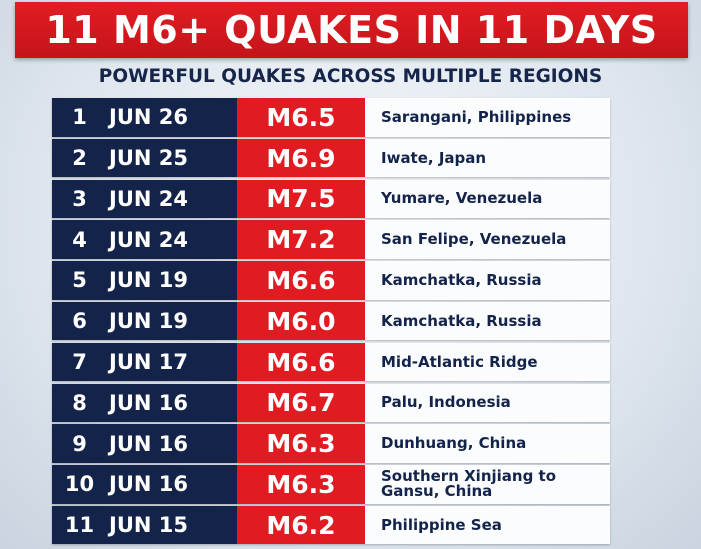 The height and width of the screenshot is (549, 701). What do you see at coordinates (79, 158) in the screenshot?
I see `quake-number: 2` at bounding box center [79, 158].